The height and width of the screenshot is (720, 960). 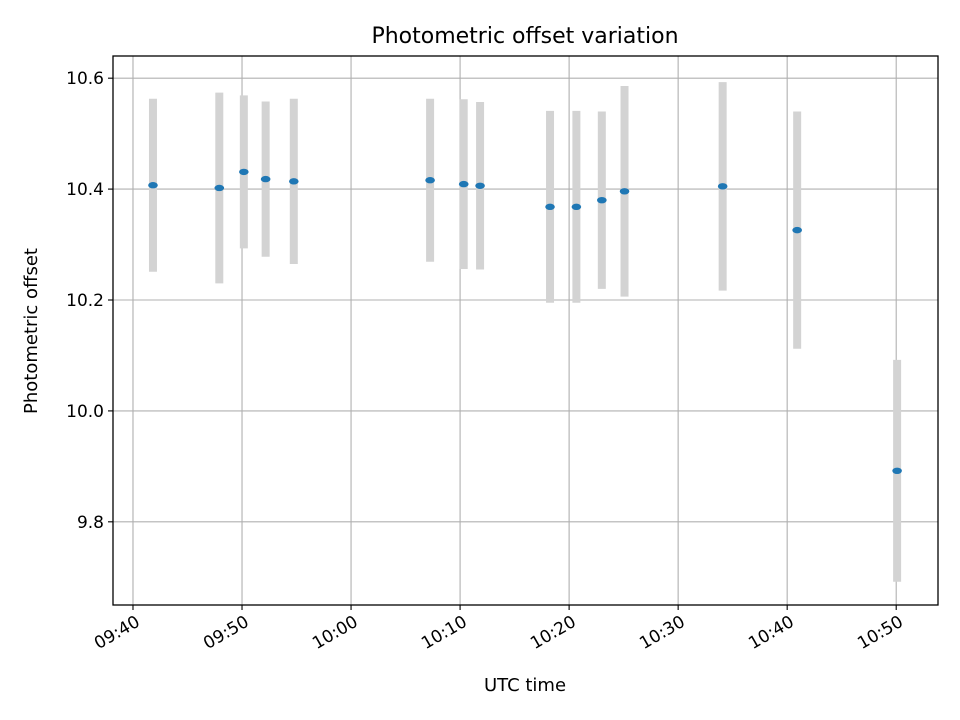 What do you see at coordinates (771, 633) in the screenshot?
I see `x-tick-label: 10:40` at bounding box center [771, 633].